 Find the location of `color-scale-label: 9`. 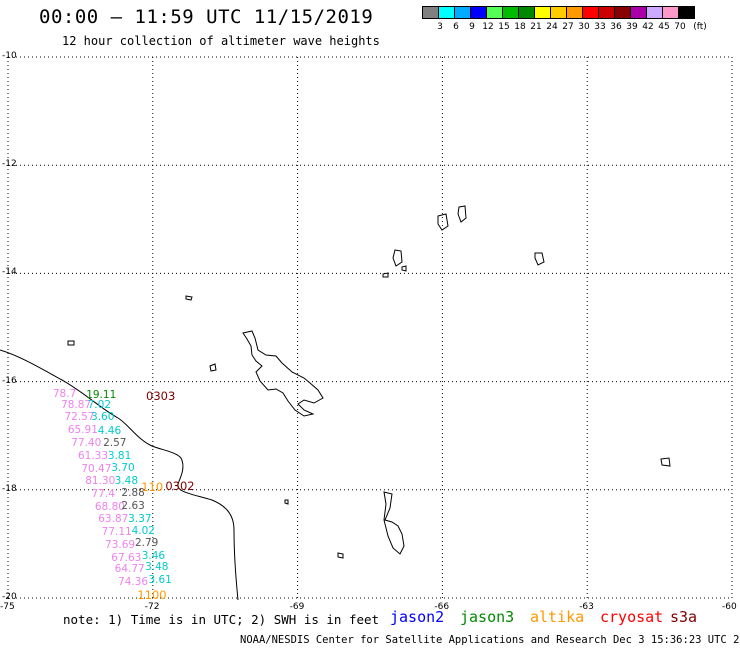

color-scale-label: 9 is located at coordinates (472, 27).